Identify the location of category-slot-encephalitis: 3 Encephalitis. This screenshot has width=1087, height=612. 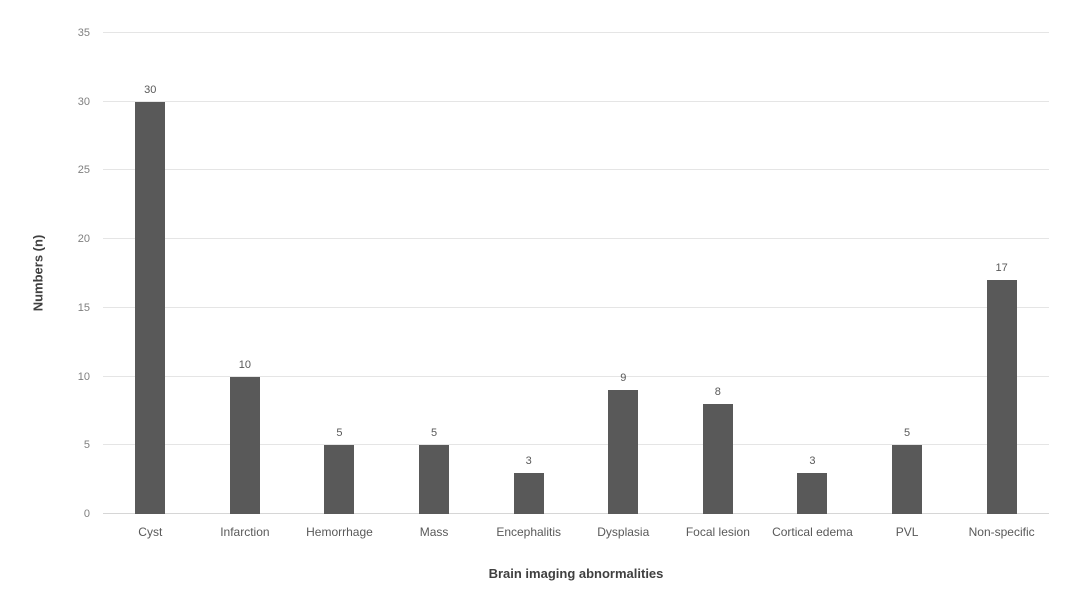
(528, 286).